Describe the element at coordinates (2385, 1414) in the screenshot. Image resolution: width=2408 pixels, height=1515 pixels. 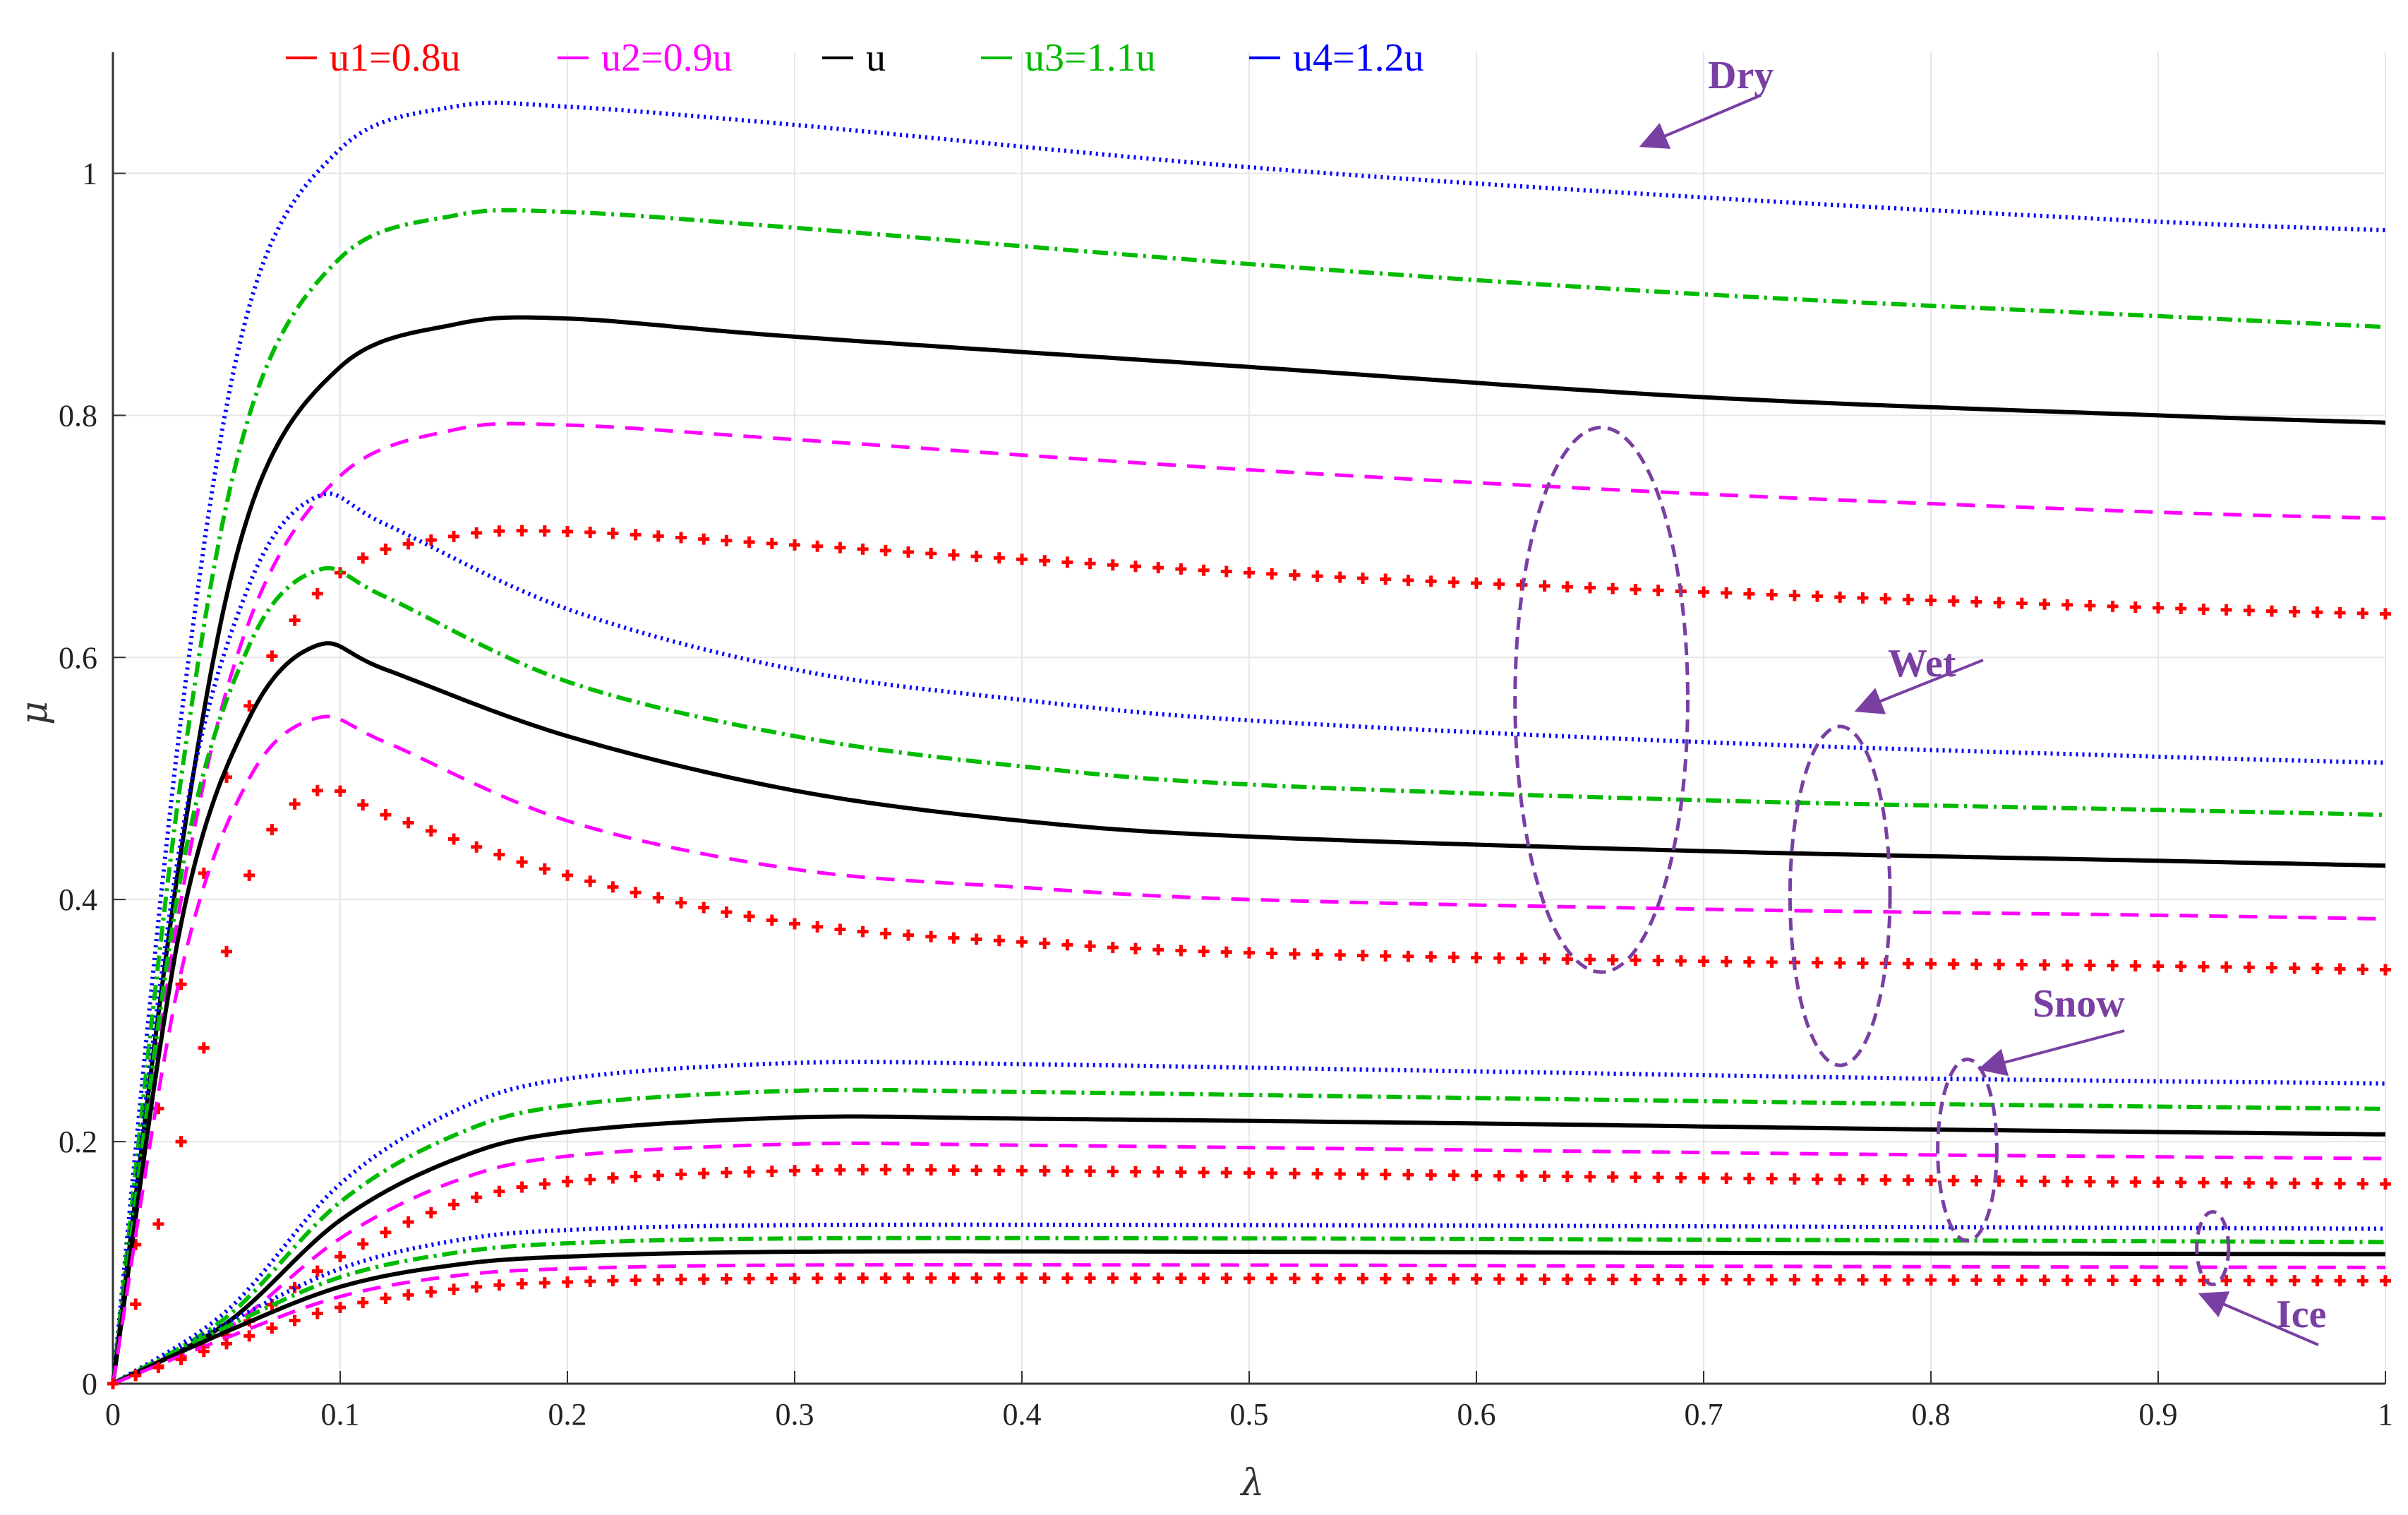
I see `x-tick-label: 1` at that location.